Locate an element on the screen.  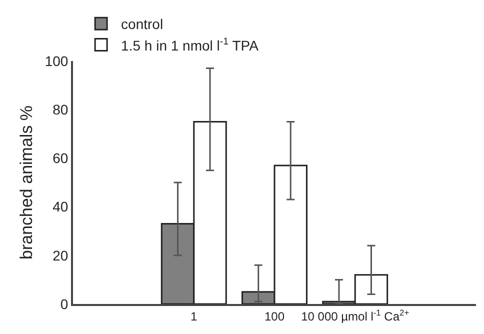
y-tick-label: 80 is located at coordinates (60, 110).